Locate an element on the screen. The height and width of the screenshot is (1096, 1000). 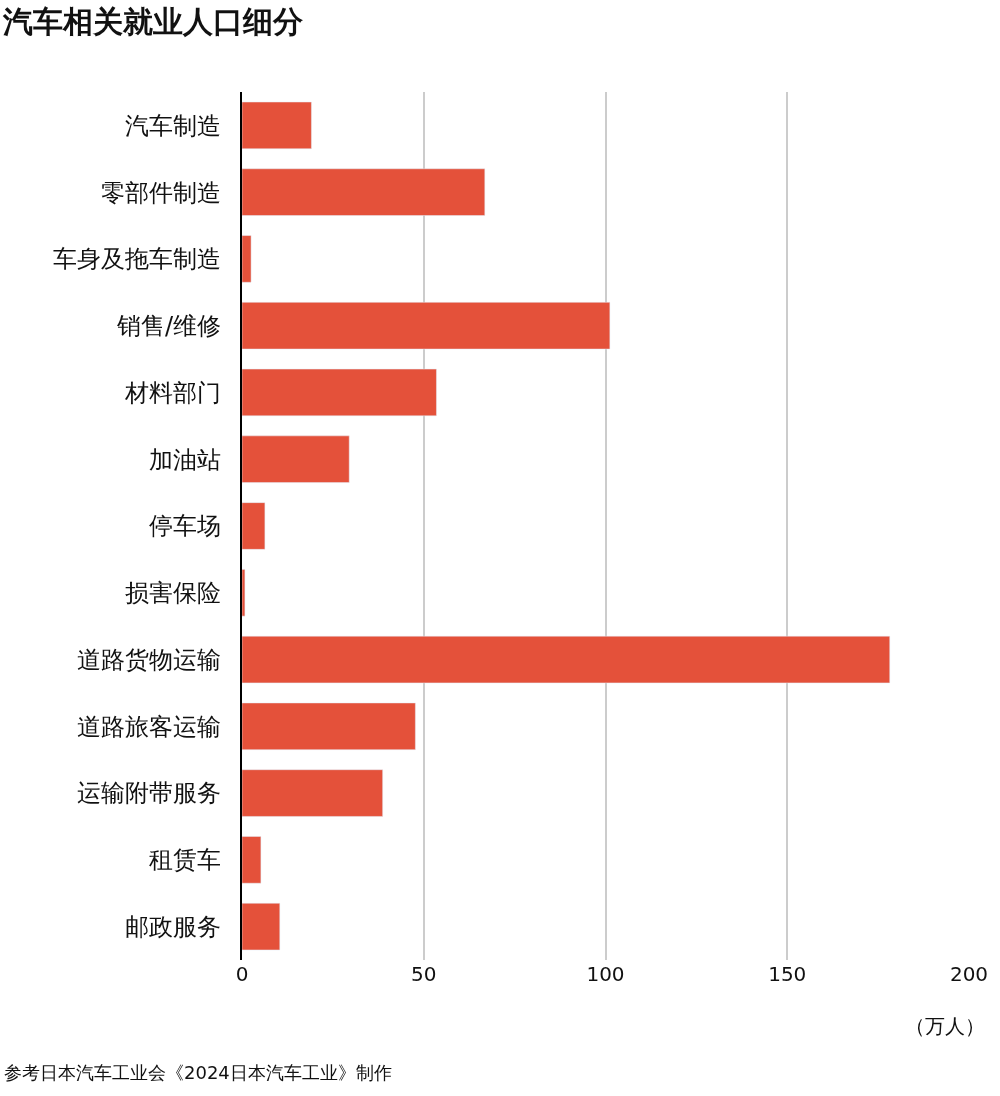
text: 参考日本汽车工业会《2024日本汽车工业》制作 is located at coordinates (198, 1072).